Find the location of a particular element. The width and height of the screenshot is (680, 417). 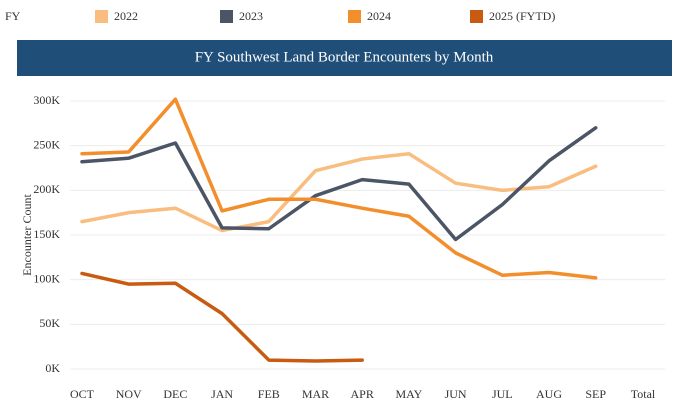

x-tick-label: OCT is located at coordinates (82, 394).